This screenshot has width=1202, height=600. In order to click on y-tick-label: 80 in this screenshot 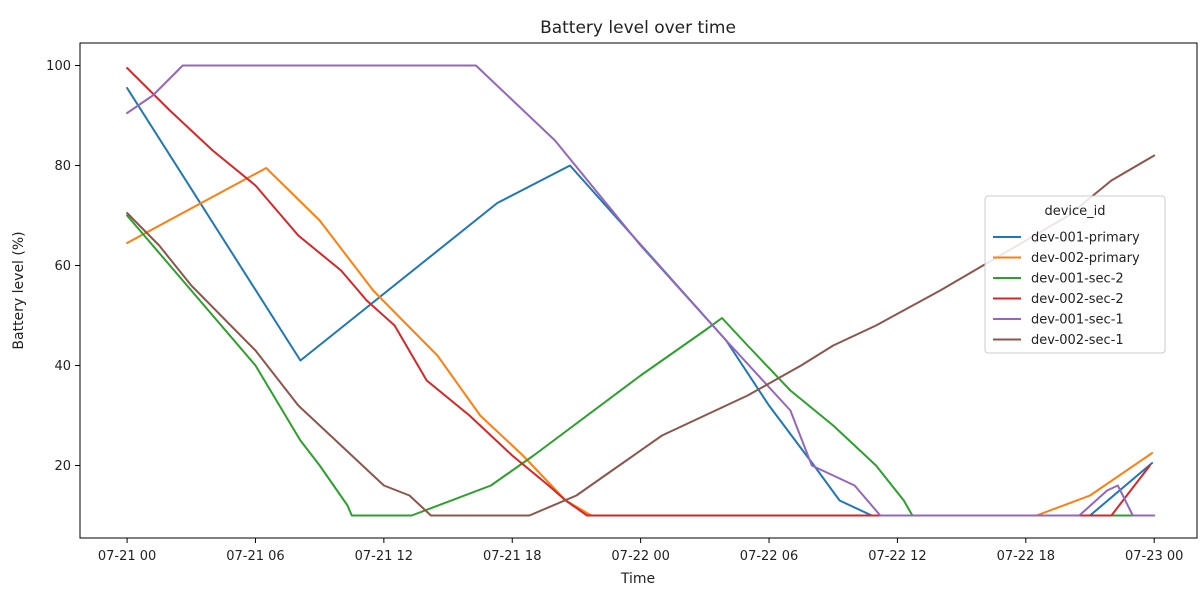, I will do `click(62, 166)`.